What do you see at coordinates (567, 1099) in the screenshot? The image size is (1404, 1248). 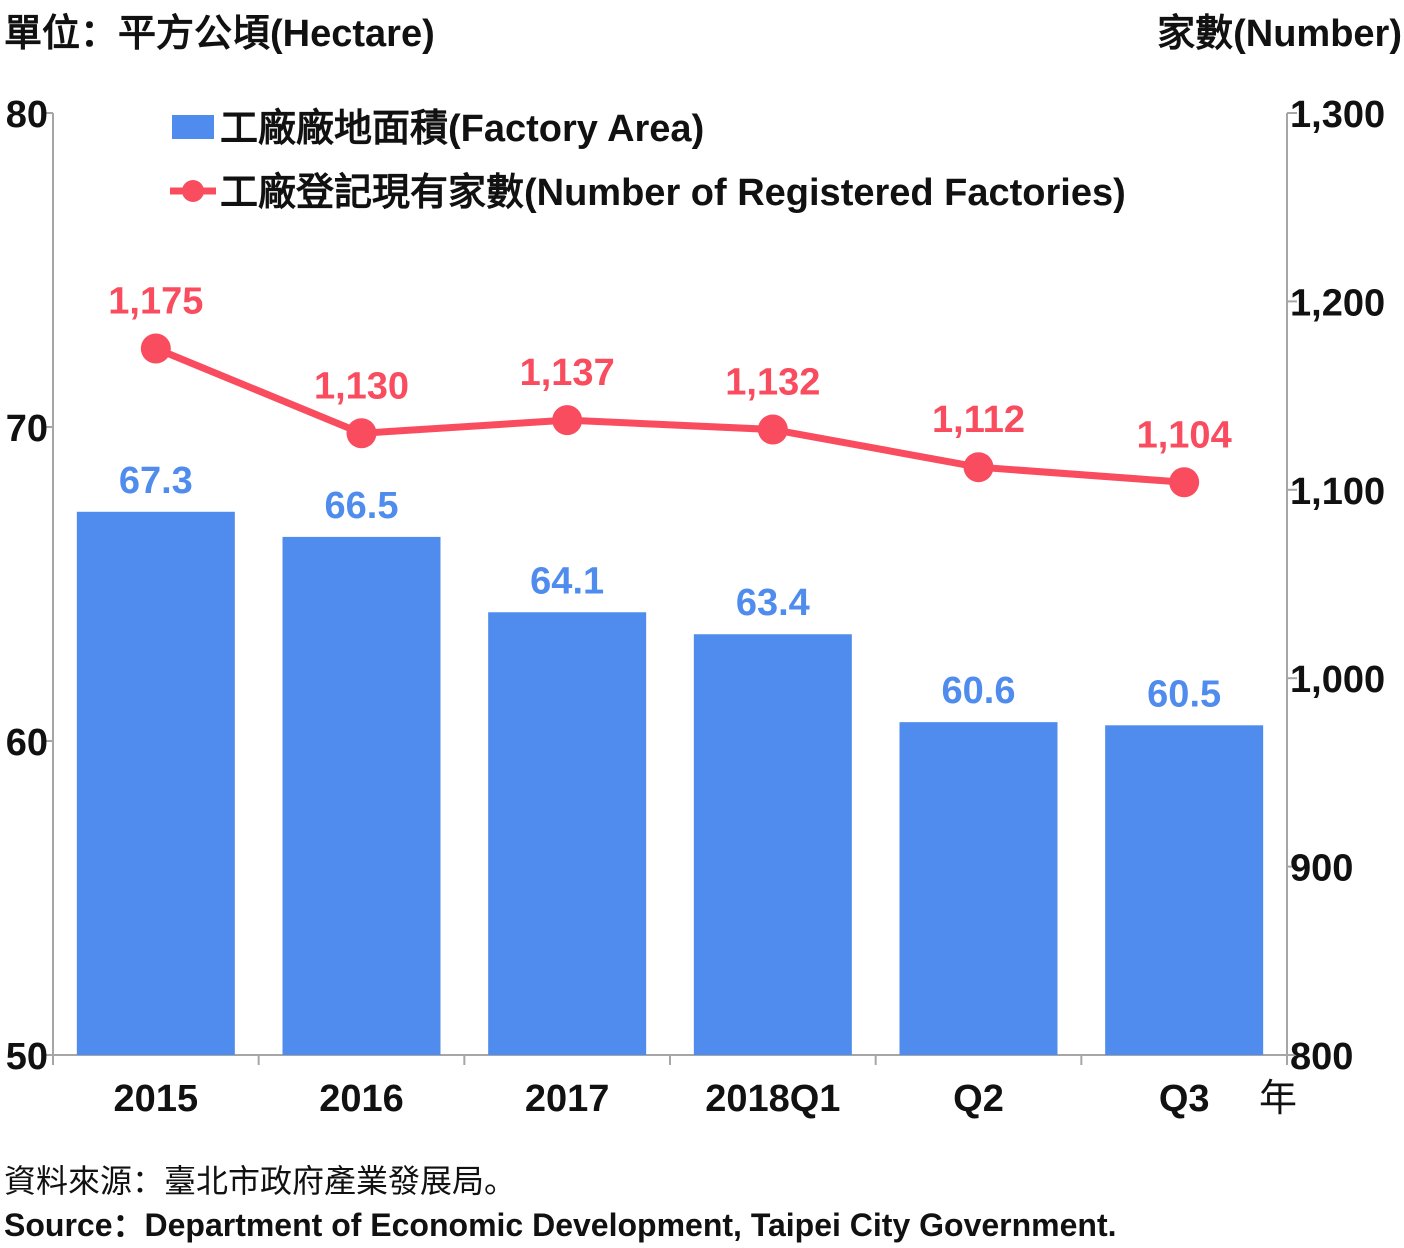 I see `x-tick-label: 2017` at bounding box center [567, 1099].